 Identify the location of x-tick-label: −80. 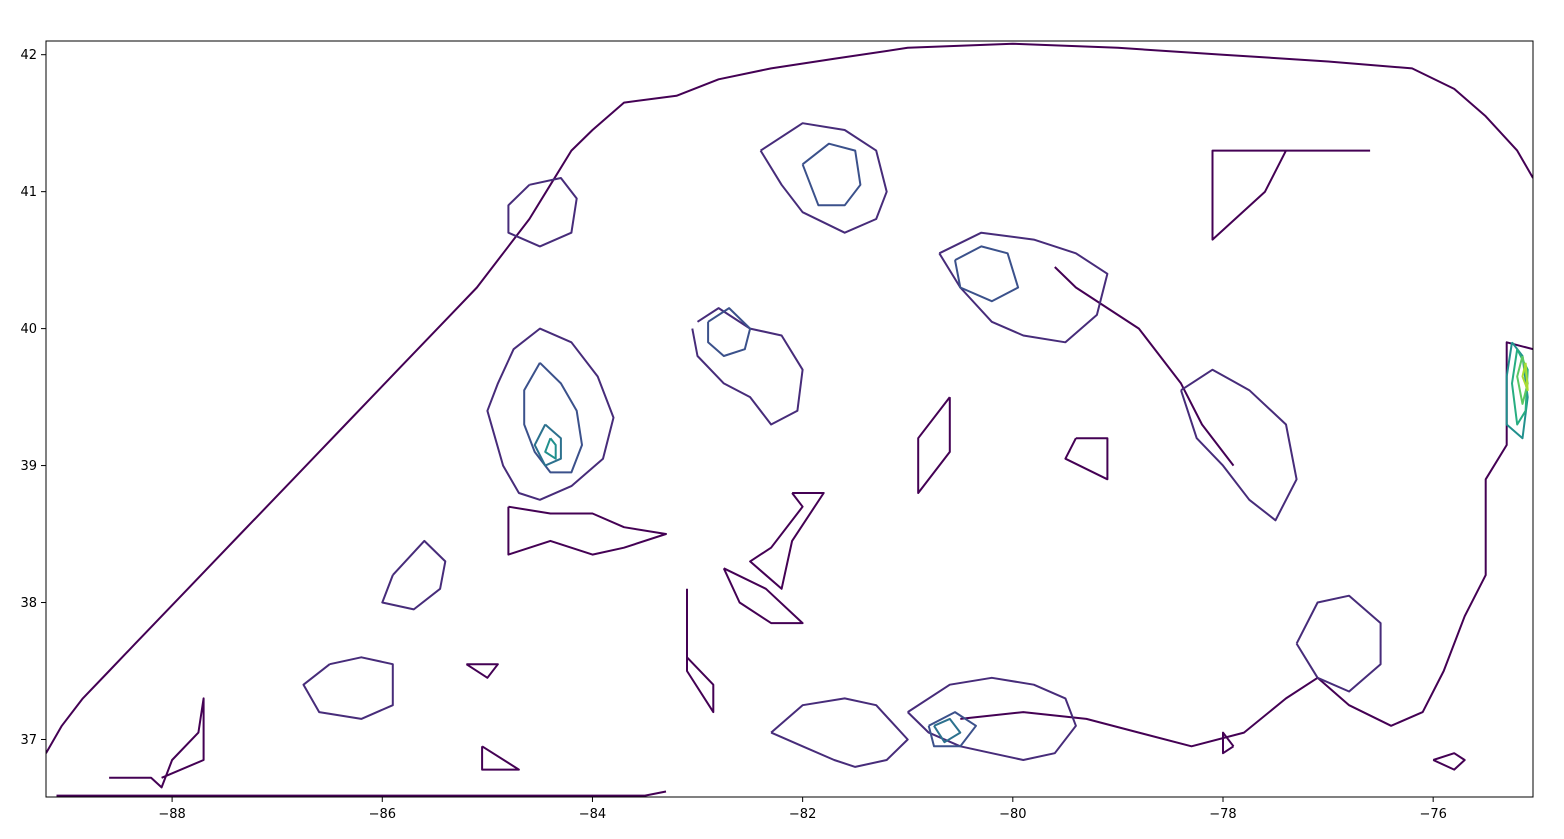
(1012, 814).